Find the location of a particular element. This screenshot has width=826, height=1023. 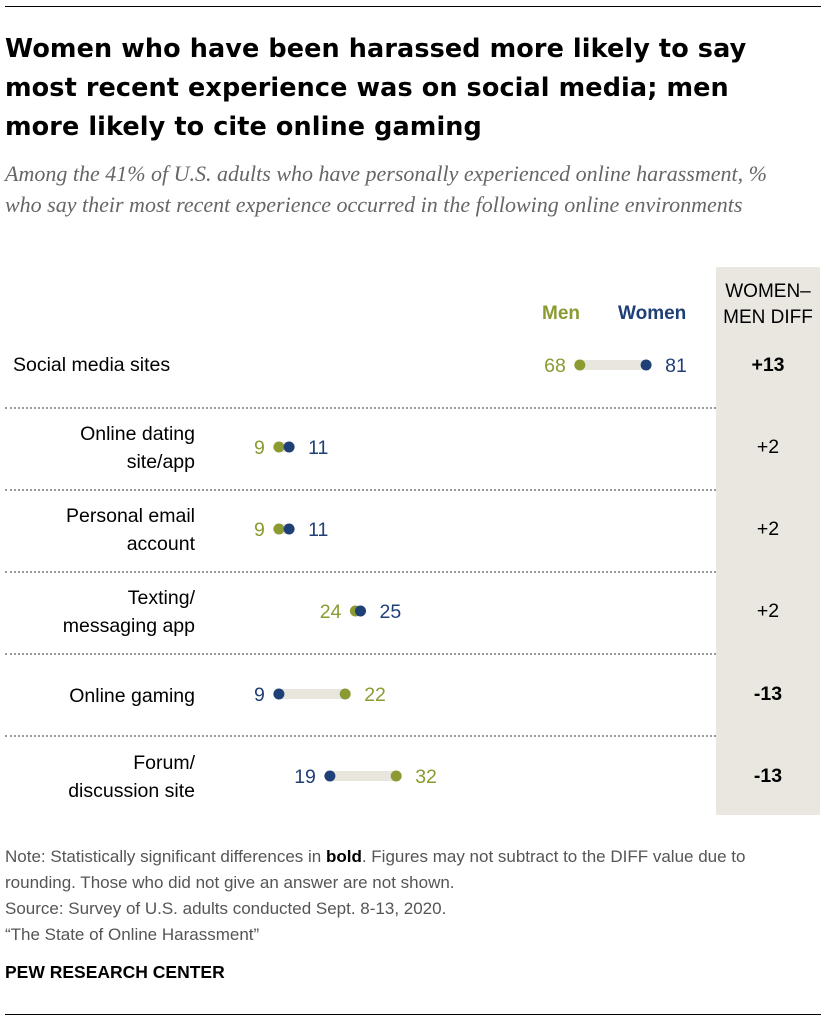

top-rule is located at coordinates (413, 6).